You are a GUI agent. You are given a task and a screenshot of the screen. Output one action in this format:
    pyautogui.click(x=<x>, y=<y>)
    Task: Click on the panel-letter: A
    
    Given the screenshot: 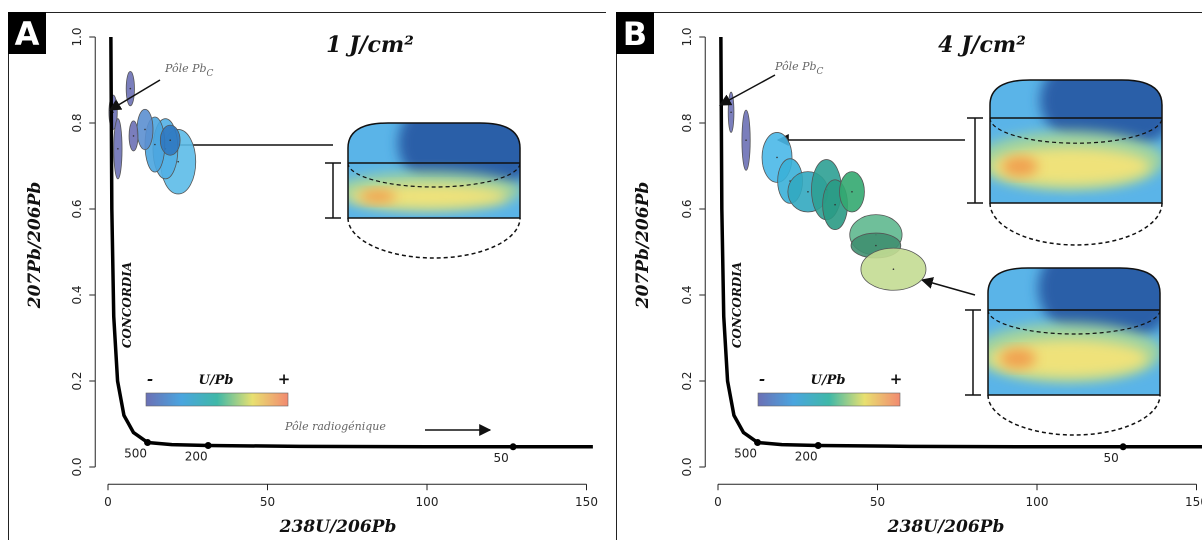 What is the action you would take?
    pyautogui.click(x=27, y=34)
    